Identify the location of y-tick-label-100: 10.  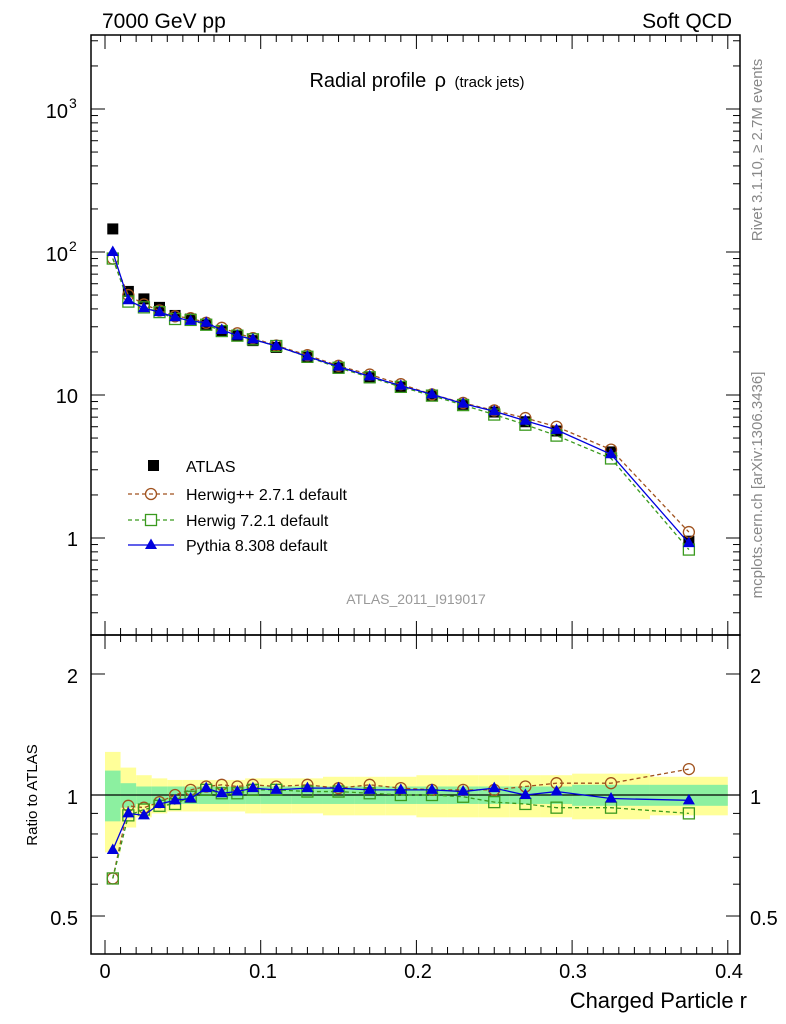
(57, 255).